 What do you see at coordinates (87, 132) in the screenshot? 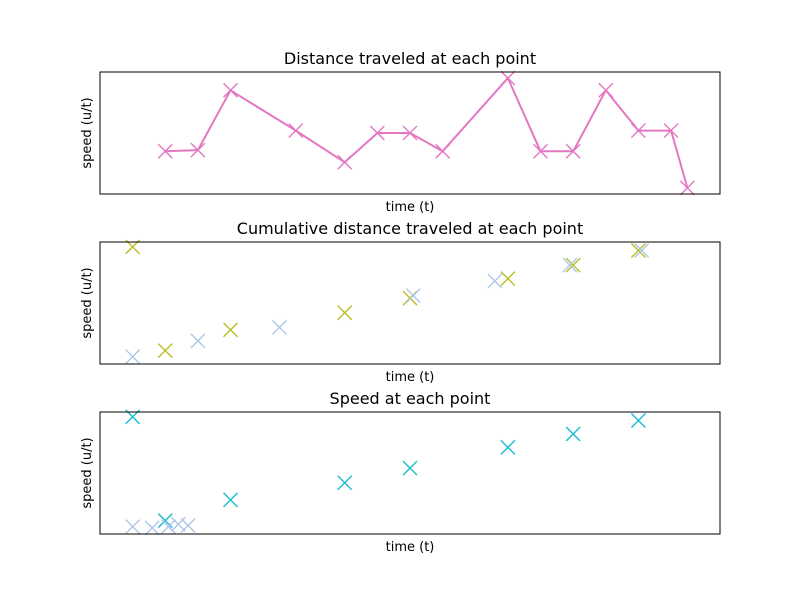
I see `subplot-1-ylabel: speed (u/t)` at bounding box center [87, 132].